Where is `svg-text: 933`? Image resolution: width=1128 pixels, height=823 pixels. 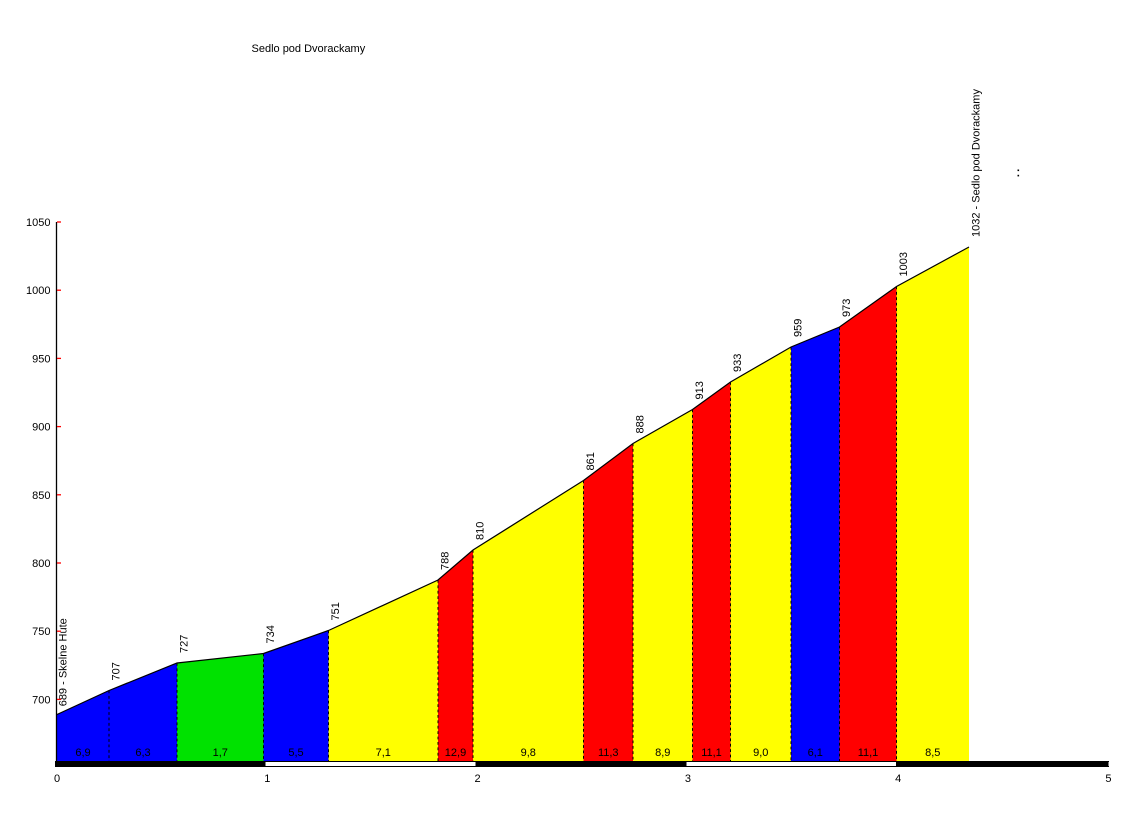 svg-text: 933 is located at coordinates (738, 363).